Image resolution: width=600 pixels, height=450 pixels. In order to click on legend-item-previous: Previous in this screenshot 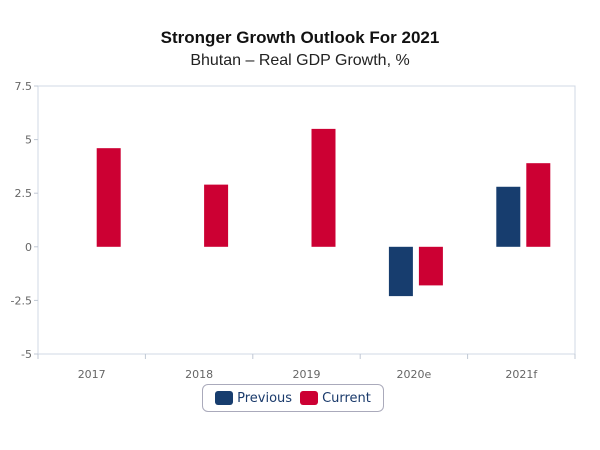, I will do `click(253, 398)`.